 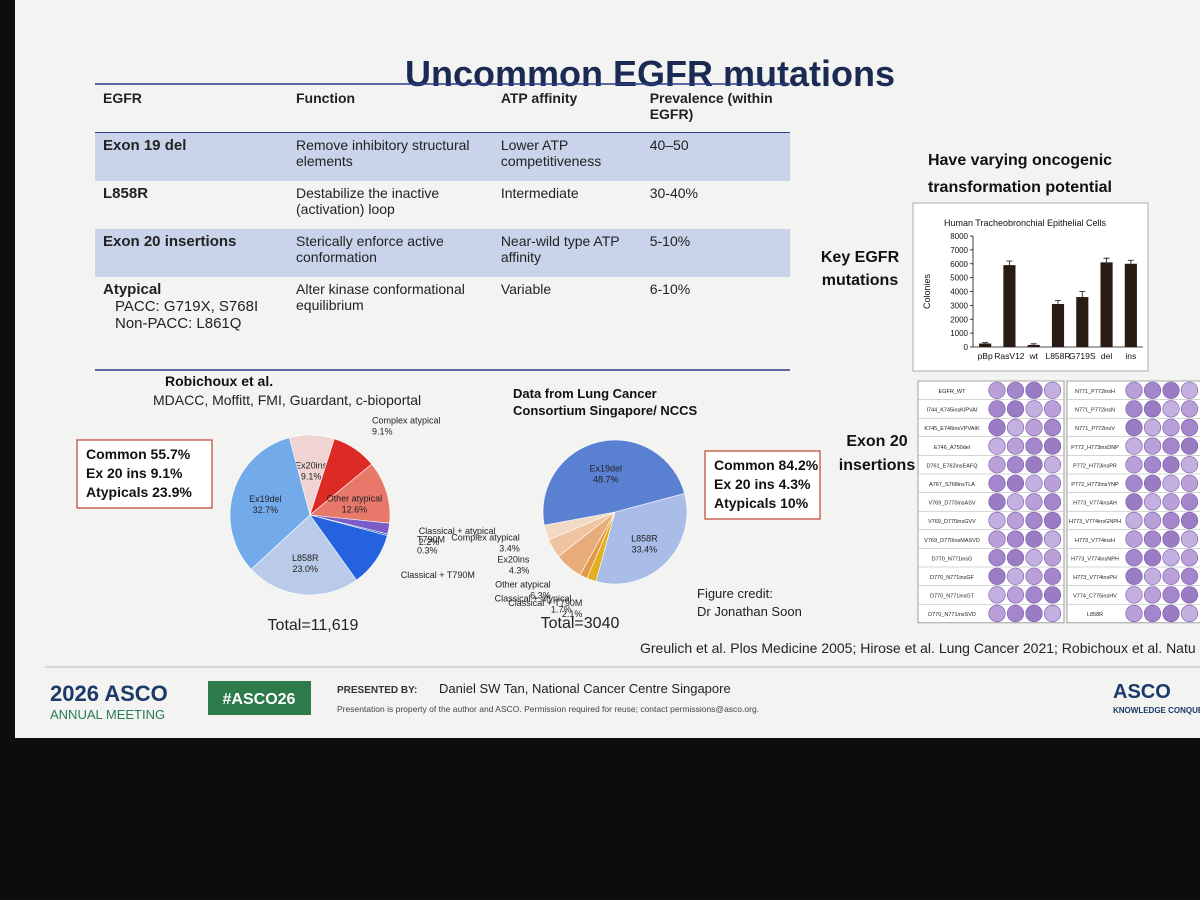 I want to click on table-cell: Exon 19 del, so click(x=191, y=156).